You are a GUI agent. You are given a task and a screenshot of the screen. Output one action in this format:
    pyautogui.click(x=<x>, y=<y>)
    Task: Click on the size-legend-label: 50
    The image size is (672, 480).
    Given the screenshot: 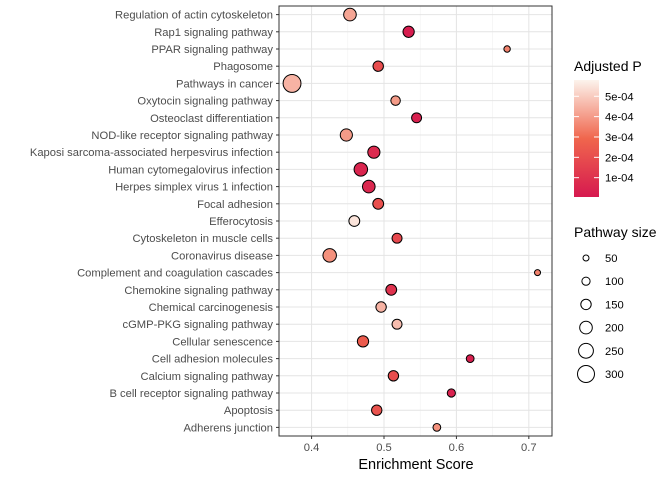 What is the action you would take?
    pyautogui.click(x=611, y=259)
    